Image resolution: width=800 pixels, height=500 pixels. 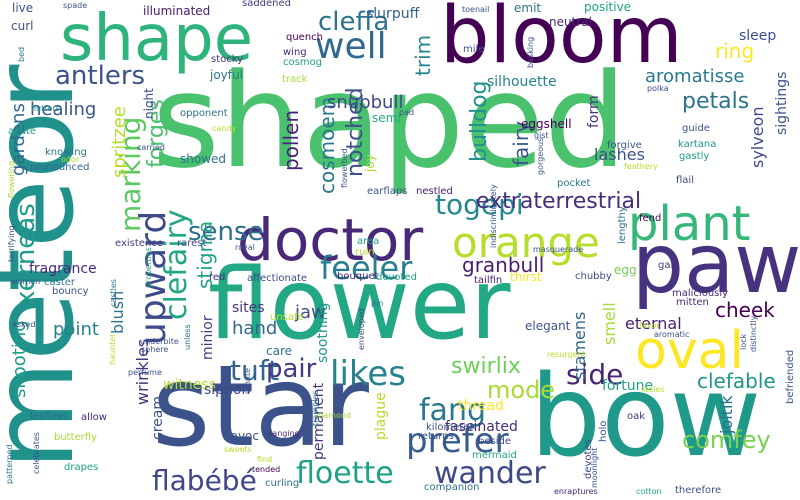 I want to click on word-bed: bed, so click(x=21, y=54).